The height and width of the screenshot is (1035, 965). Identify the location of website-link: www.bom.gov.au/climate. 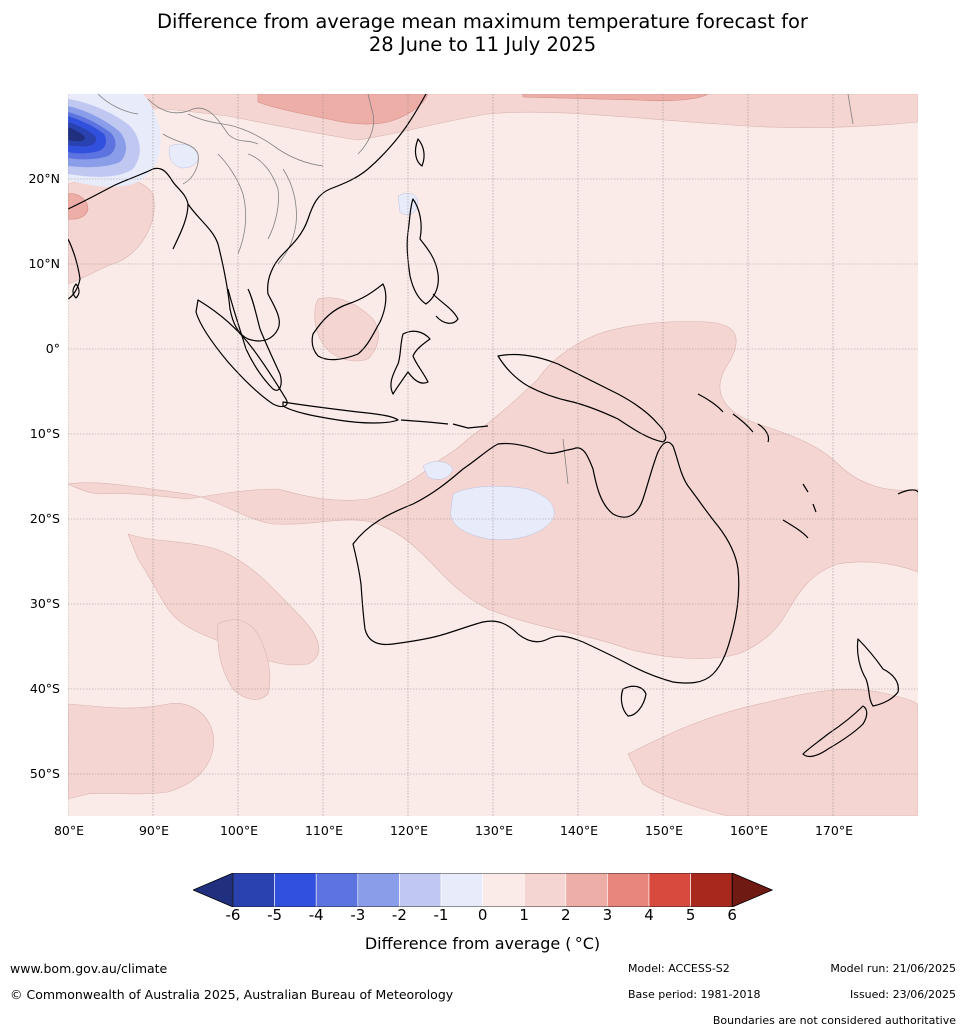
(89, 968).